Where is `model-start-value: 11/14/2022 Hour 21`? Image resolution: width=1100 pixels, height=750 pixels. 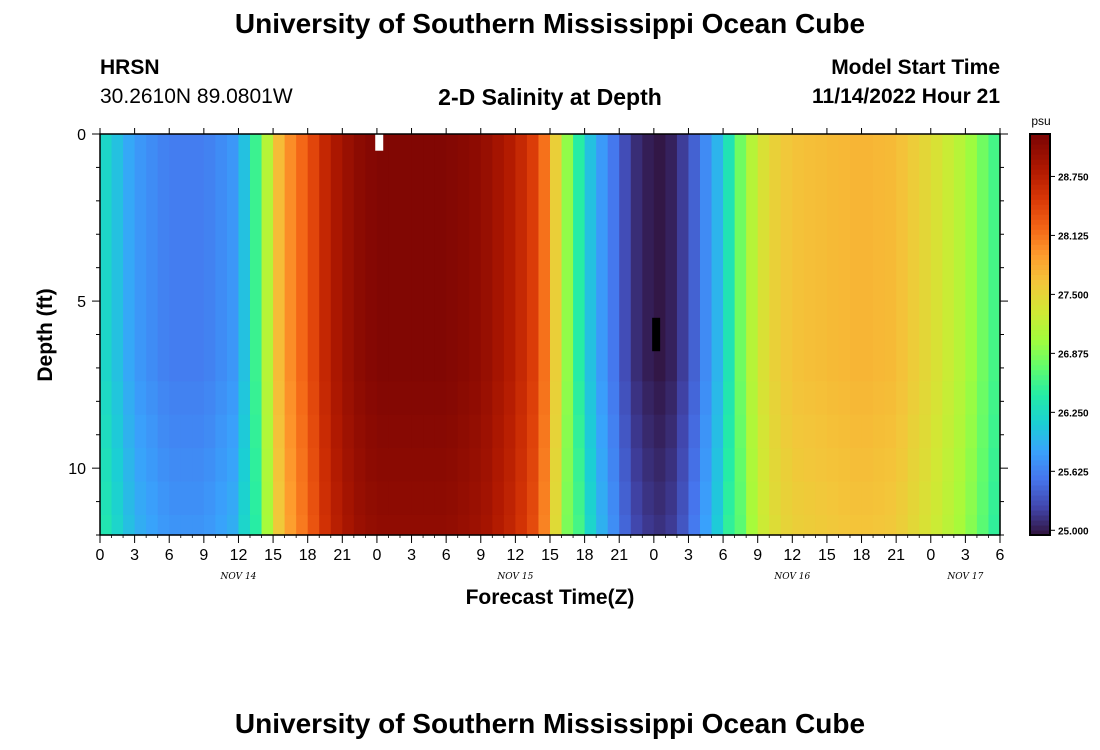
model-start-value: 11/14/2022 Hour 21 is located at coordinates (906, 96).